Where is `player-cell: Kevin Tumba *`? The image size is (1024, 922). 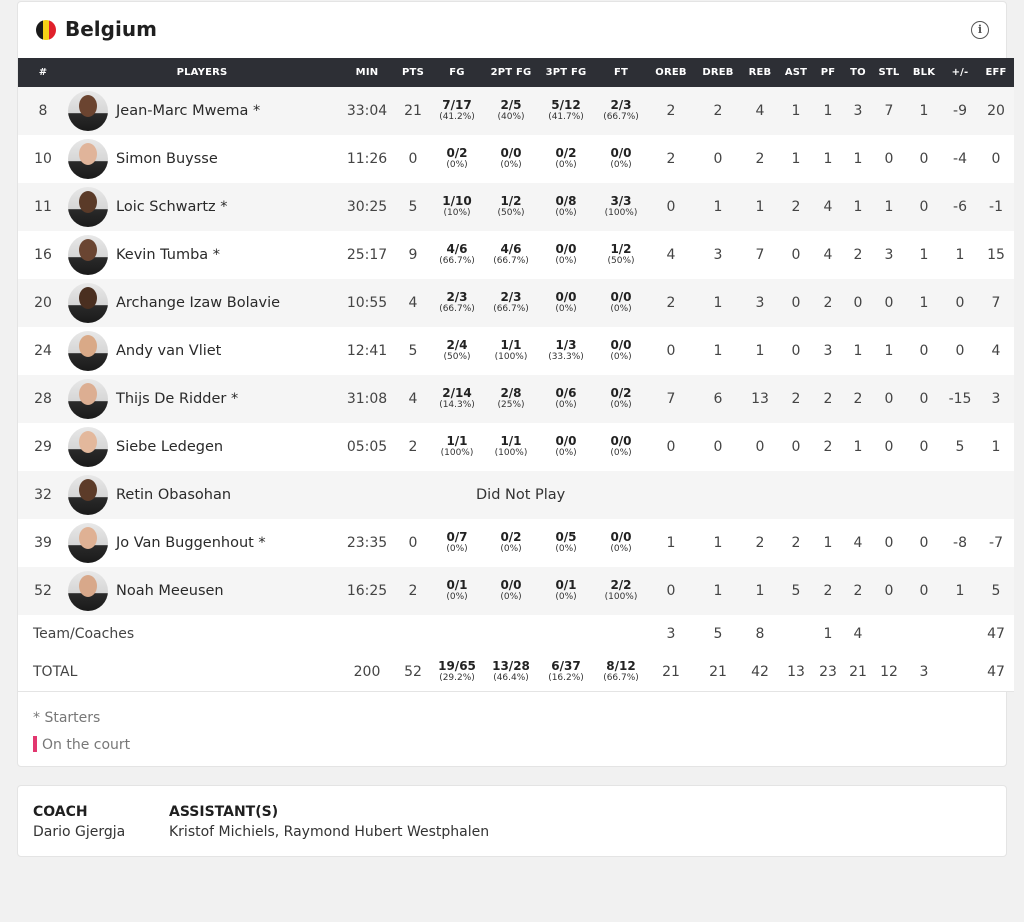
player-cell: Kevin Tumba * is located at coordinates (202, 255).